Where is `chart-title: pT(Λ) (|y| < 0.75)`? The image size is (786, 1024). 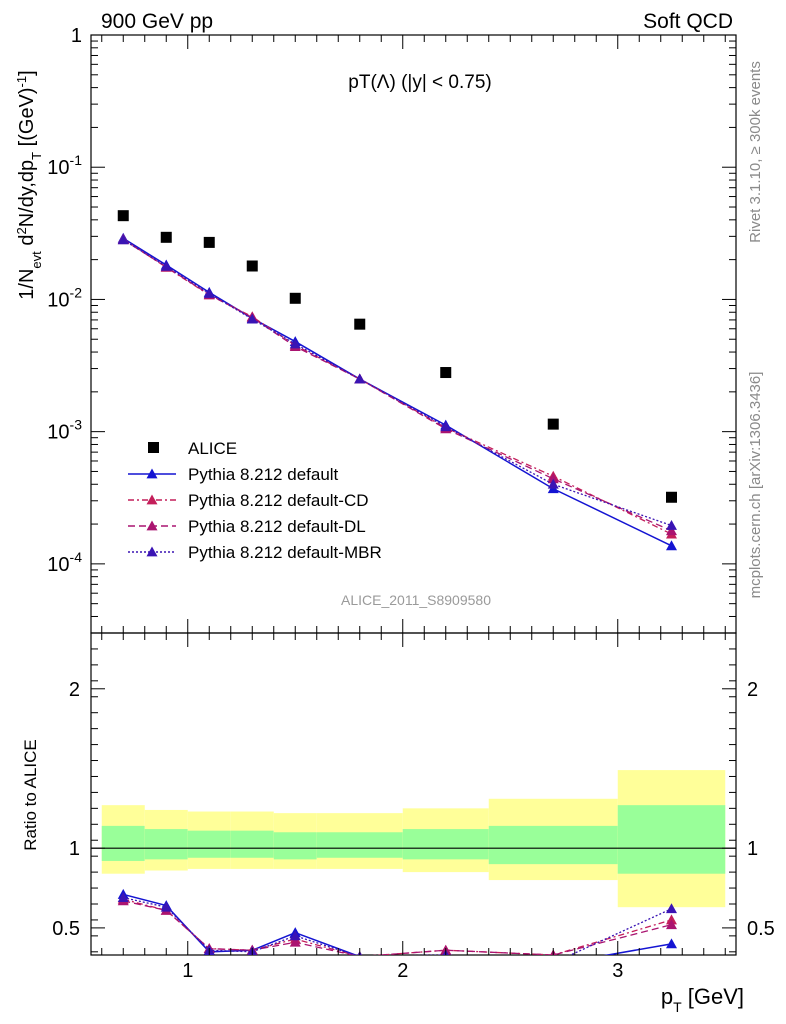
chart-title: pT(Λ) (|y| < 0.75) is located at coordinates (419, 82).